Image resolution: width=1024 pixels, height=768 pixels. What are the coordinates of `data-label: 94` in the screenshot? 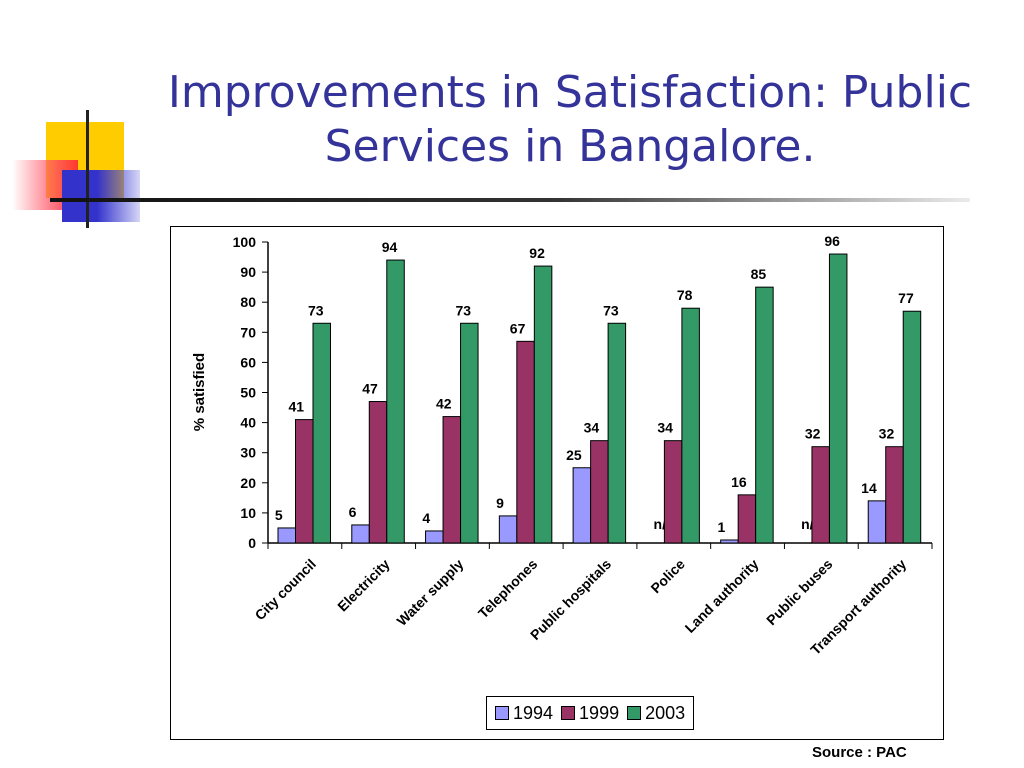 It's located at (390, 247).